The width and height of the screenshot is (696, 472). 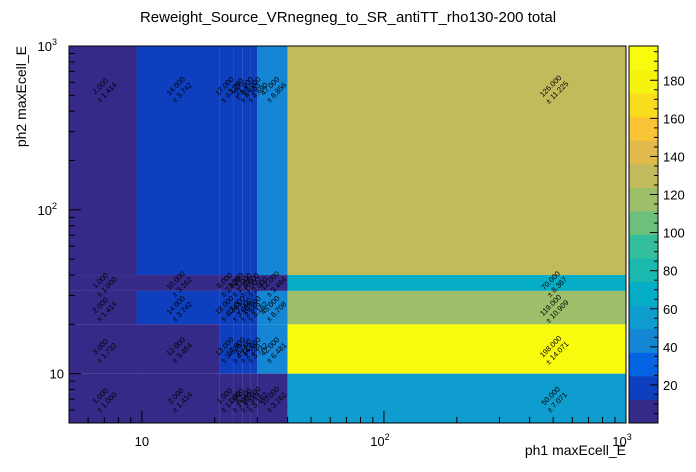 What do you see at coordinates (350, 430) in the screenshot?
I see `x-axis: 10 102 103` at bounding box center [350, 430].